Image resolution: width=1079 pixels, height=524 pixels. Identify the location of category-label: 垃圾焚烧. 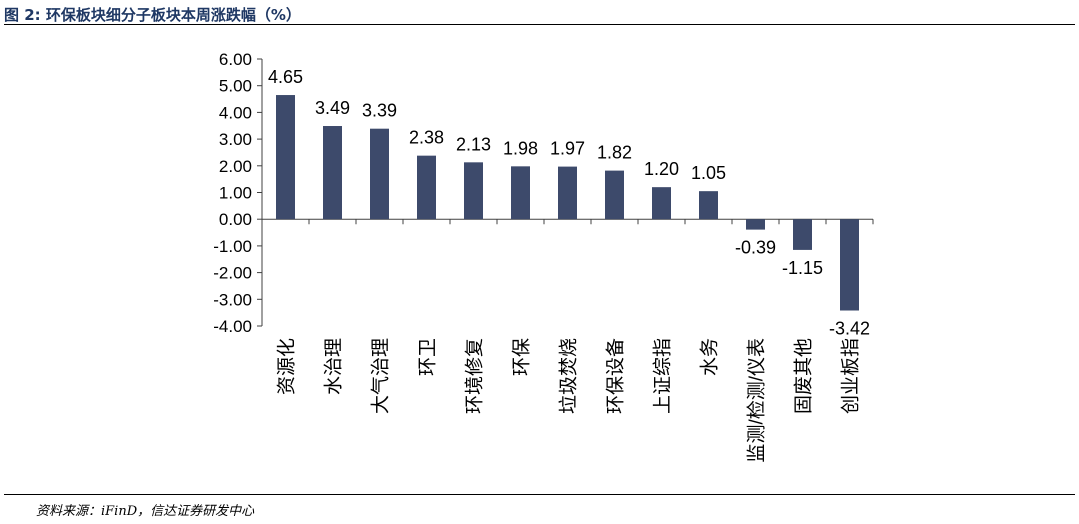
(569, 376).